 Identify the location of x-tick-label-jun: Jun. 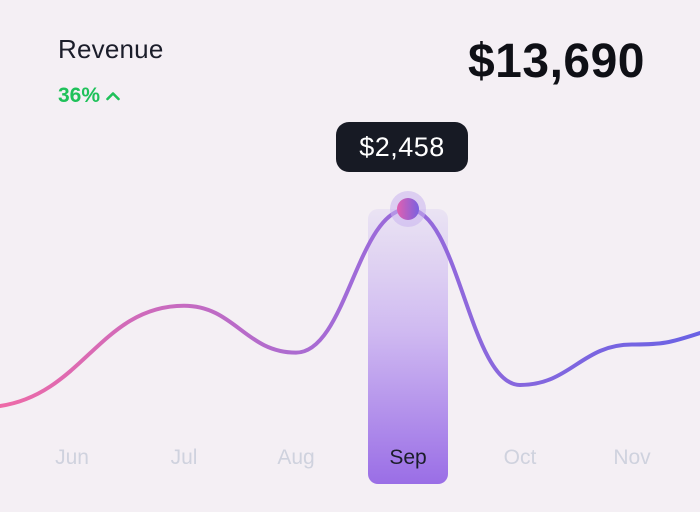
(72, 457).